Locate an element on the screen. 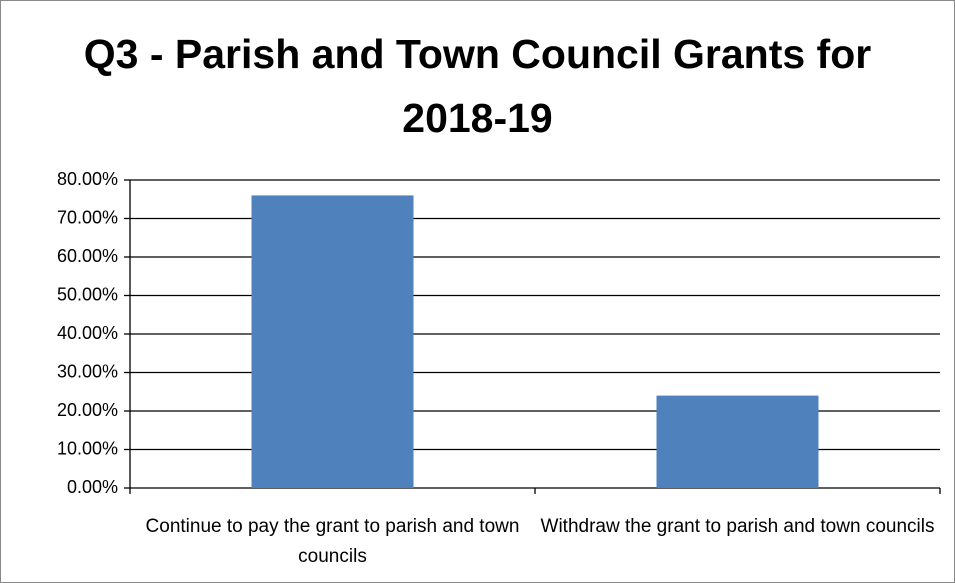 Image resolution: width=955 pixels, height=583 pixels. y-tick-label: 30.00% is located at coordinates (87, 371).